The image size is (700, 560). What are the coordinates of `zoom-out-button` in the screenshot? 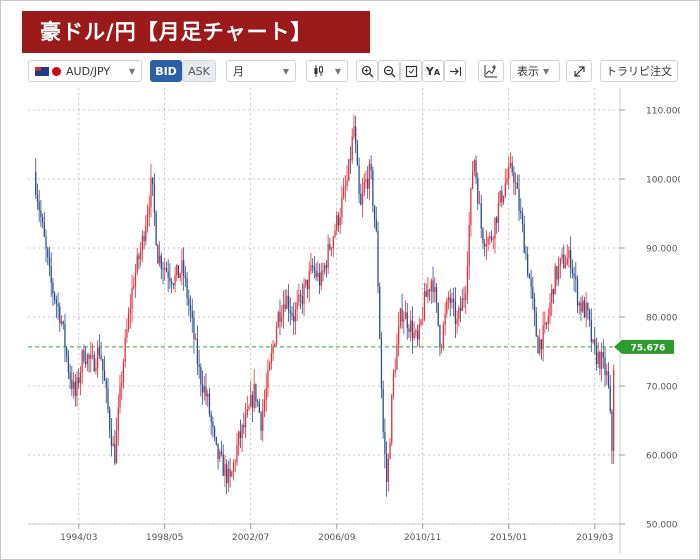 It's located at (389, 71).